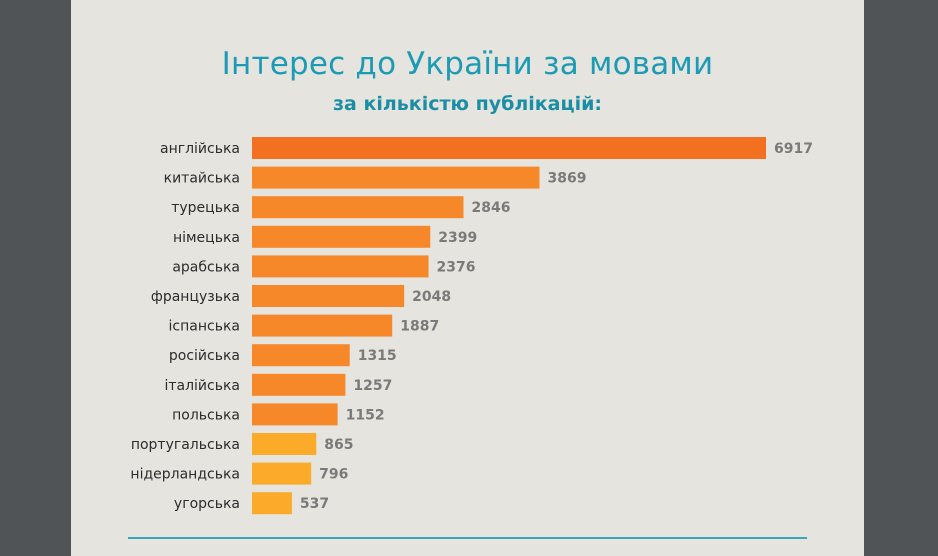  What do you see at coordinates (793, 149) in the screenshot?
I see `value-label: 6917` at bounding box center [793, 149].